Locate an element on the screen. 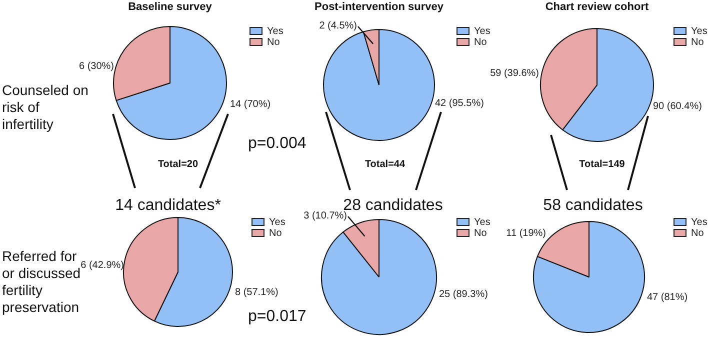 Image resolution: width=709 pixels, height=339 pixels. text: p=0.004 is located at coordinates (277, 144).